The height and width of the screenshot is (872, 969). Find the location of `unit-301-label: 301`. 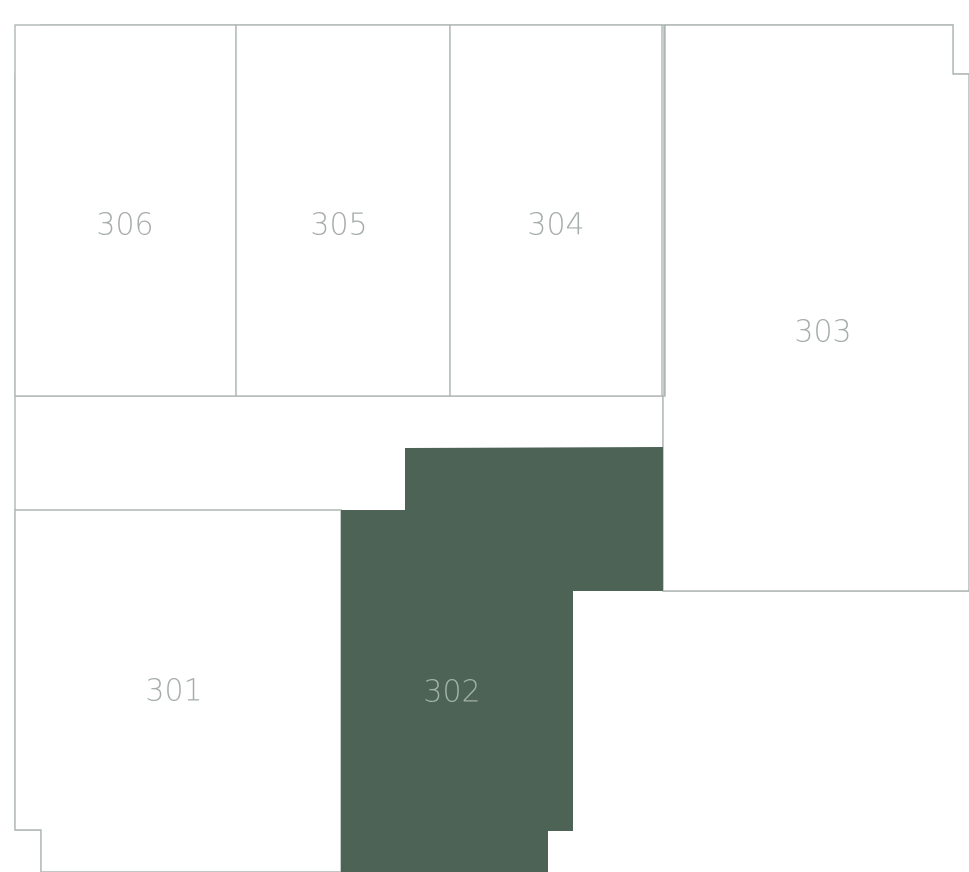

unit-301-label: 301 is located at coordinates (173, 691).